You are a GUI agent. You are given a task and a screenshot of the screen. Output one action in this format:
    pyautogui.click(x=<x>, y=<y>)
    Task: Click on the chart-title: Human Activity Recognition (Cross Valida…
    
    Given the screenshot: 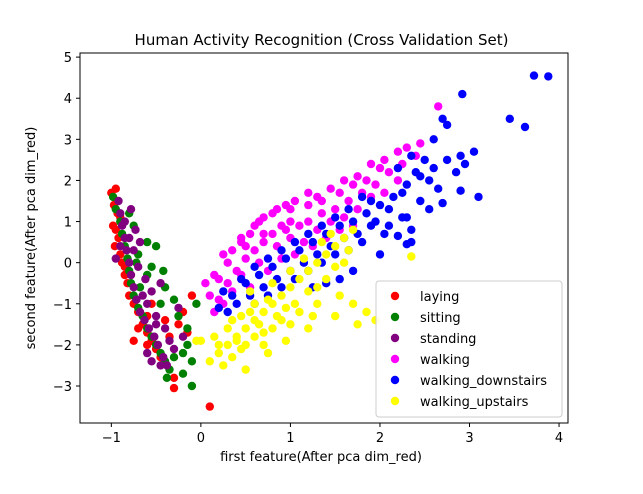 What is the action you would take?
    pyautogui.click(x=322, y=40)
    